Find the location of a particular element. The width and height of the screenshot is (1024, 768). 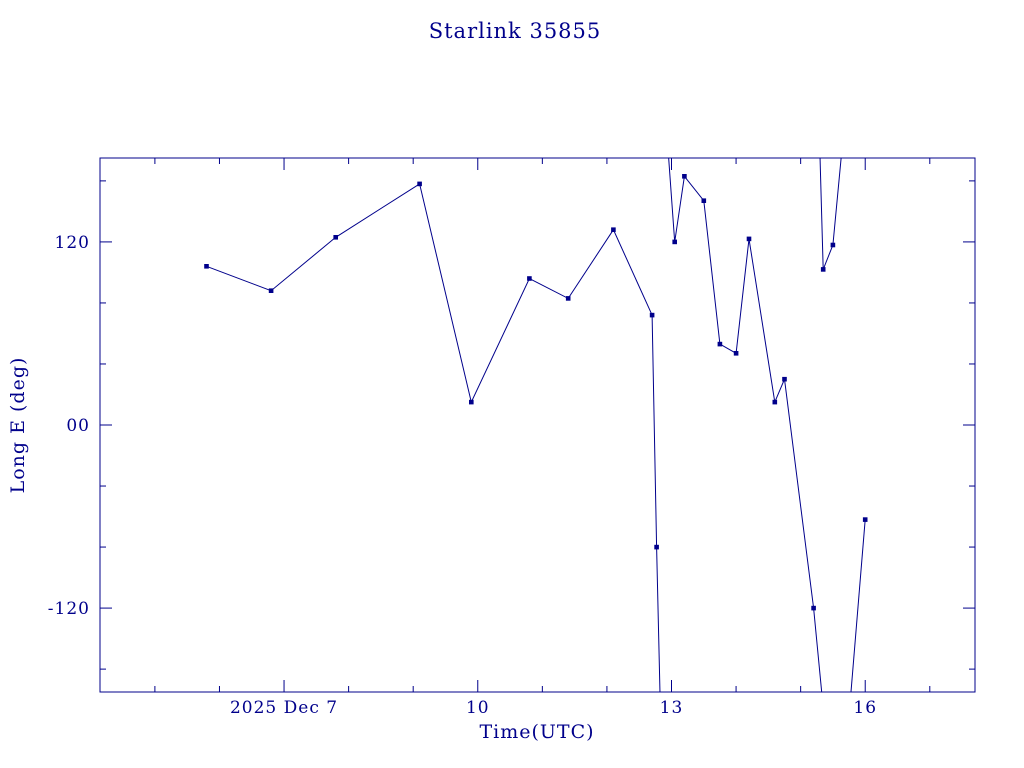

x-tick-label: 13 is located at coordinates (672, 708).